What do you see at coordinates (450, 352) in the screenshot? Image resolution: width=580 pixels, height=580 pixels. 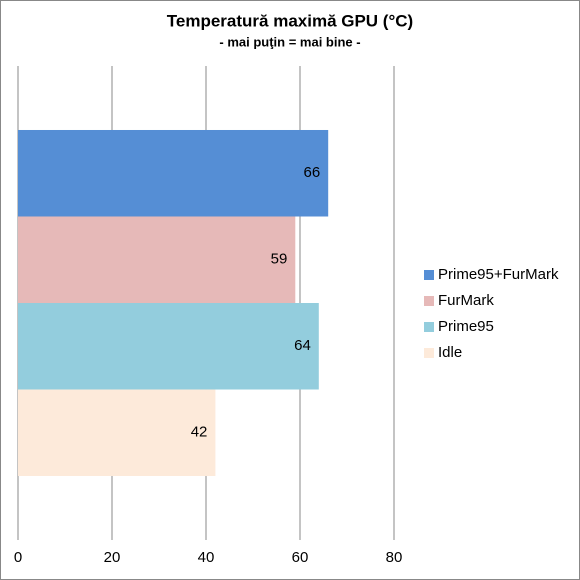 I see `legend-label: Idle` at bounding box center [450, 352].